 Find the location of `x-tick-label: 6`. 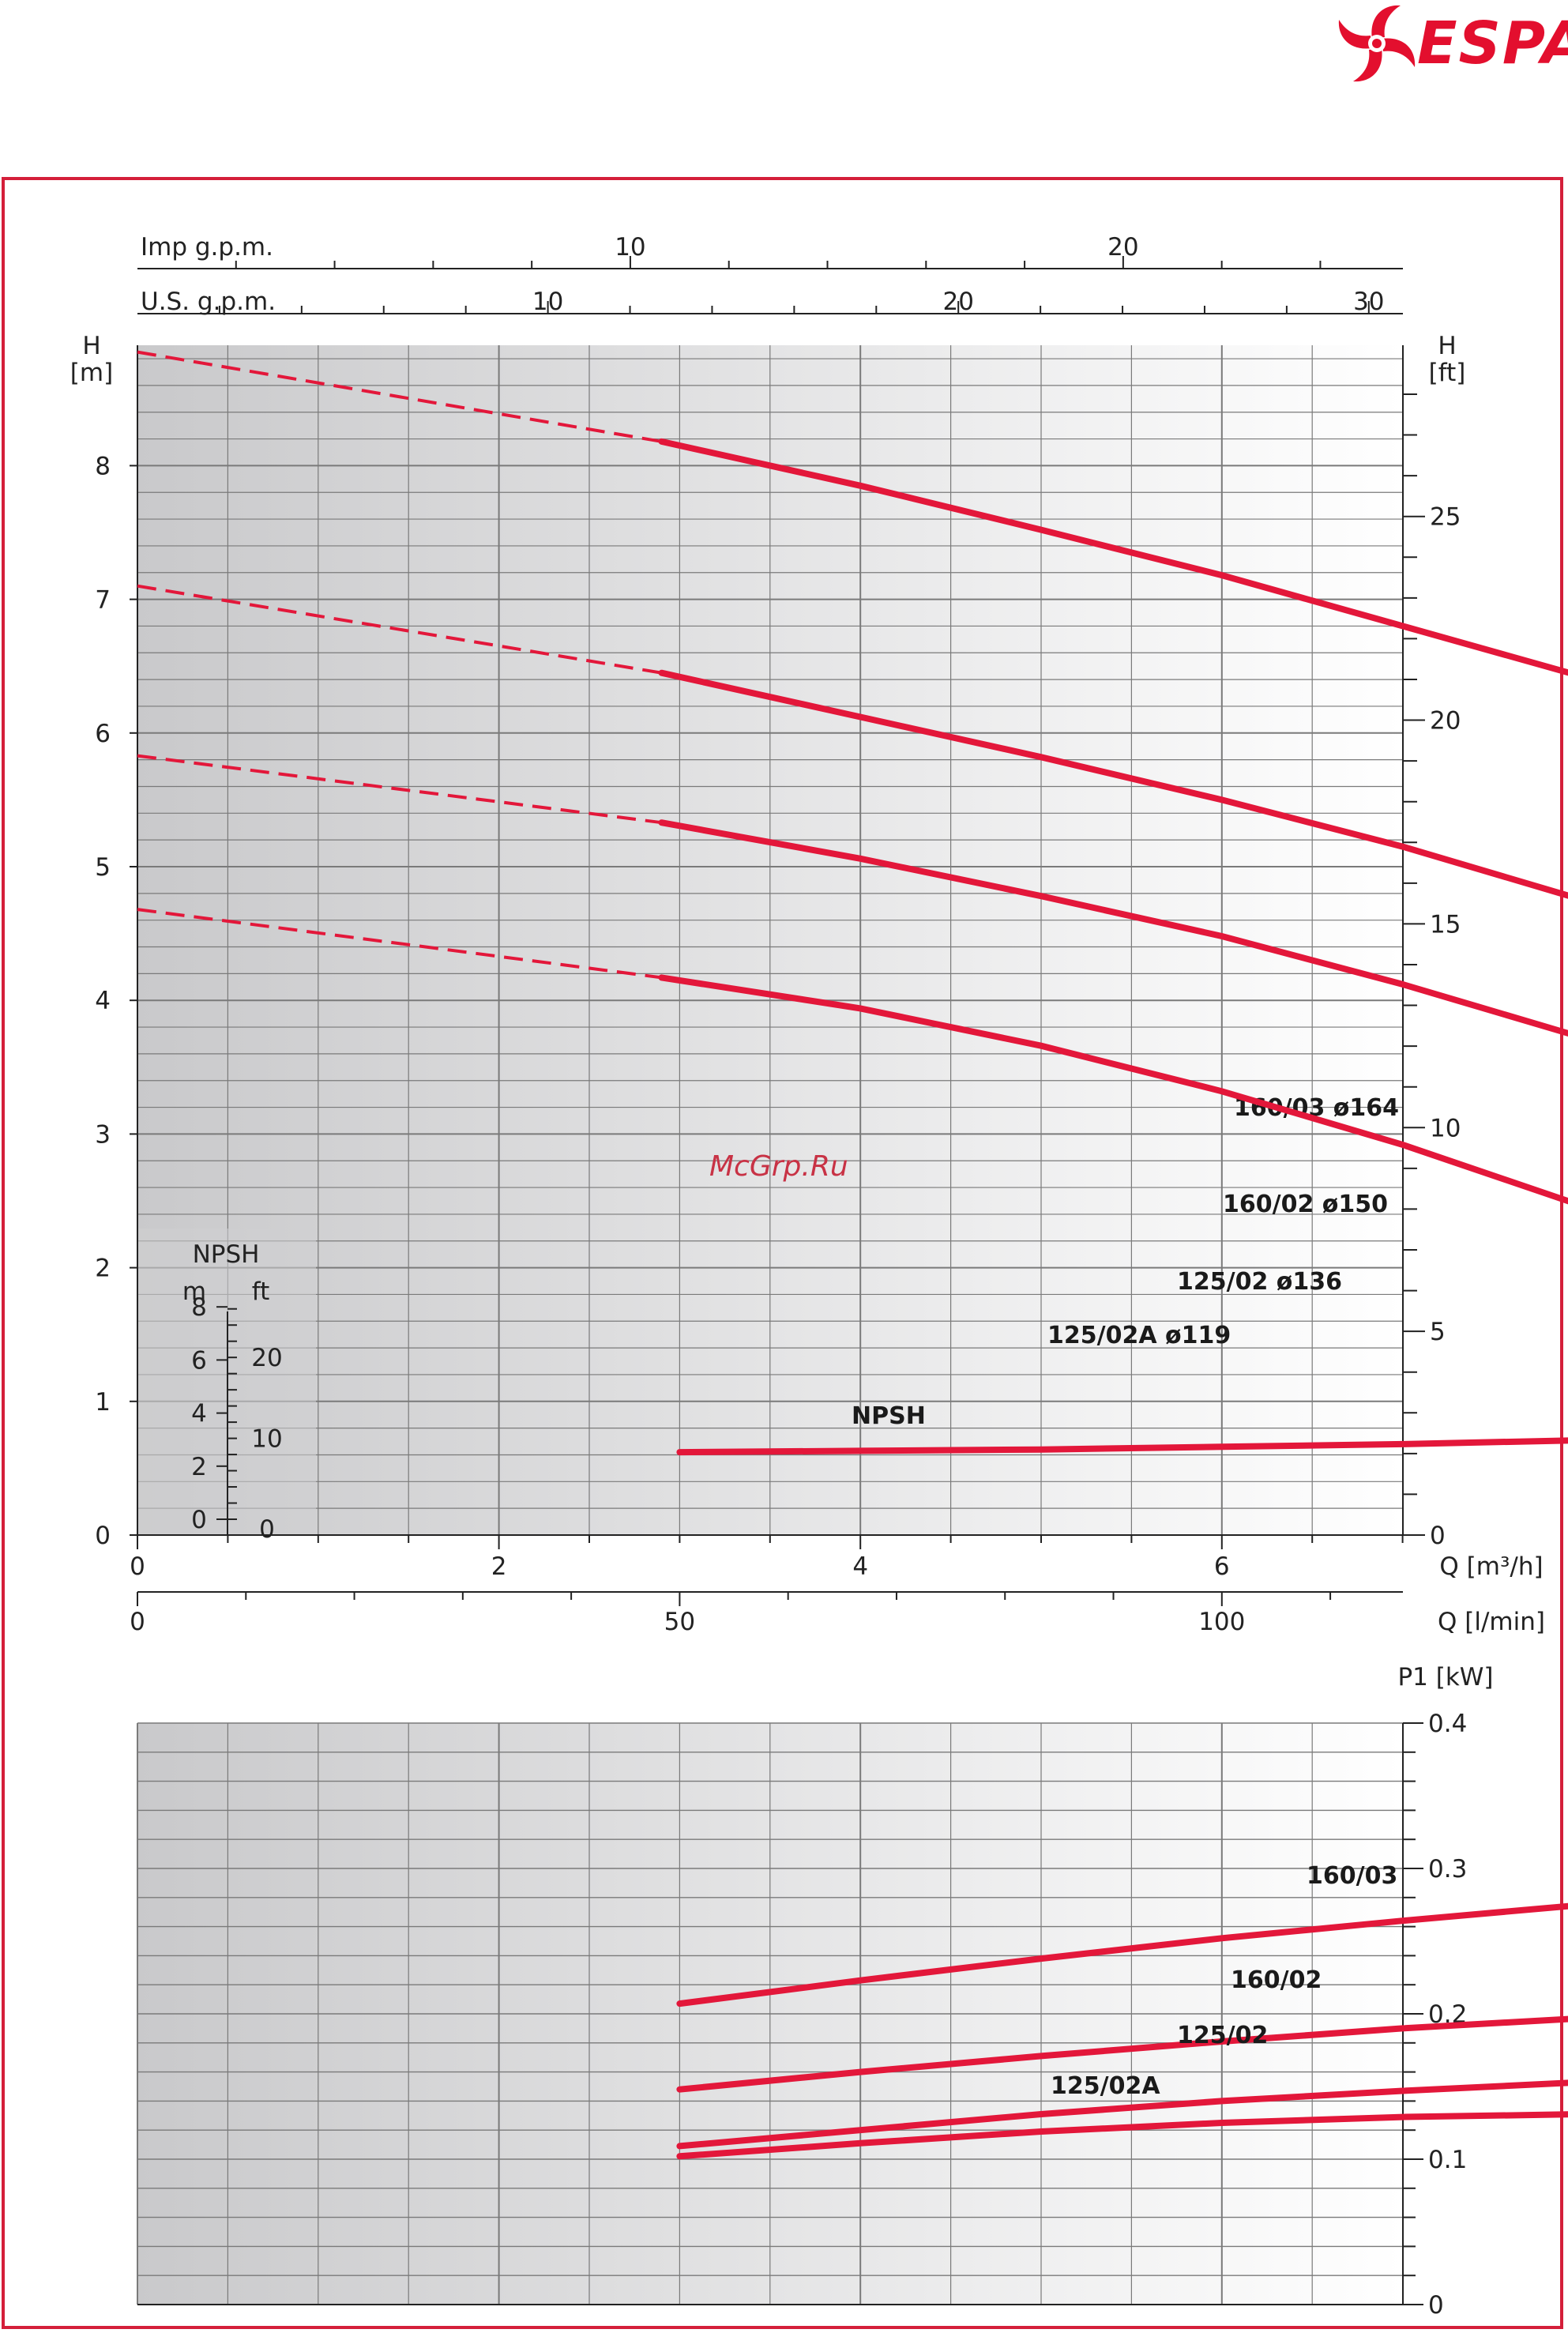

x-tick-label: 6 is located at coordinates (1222, 1566).